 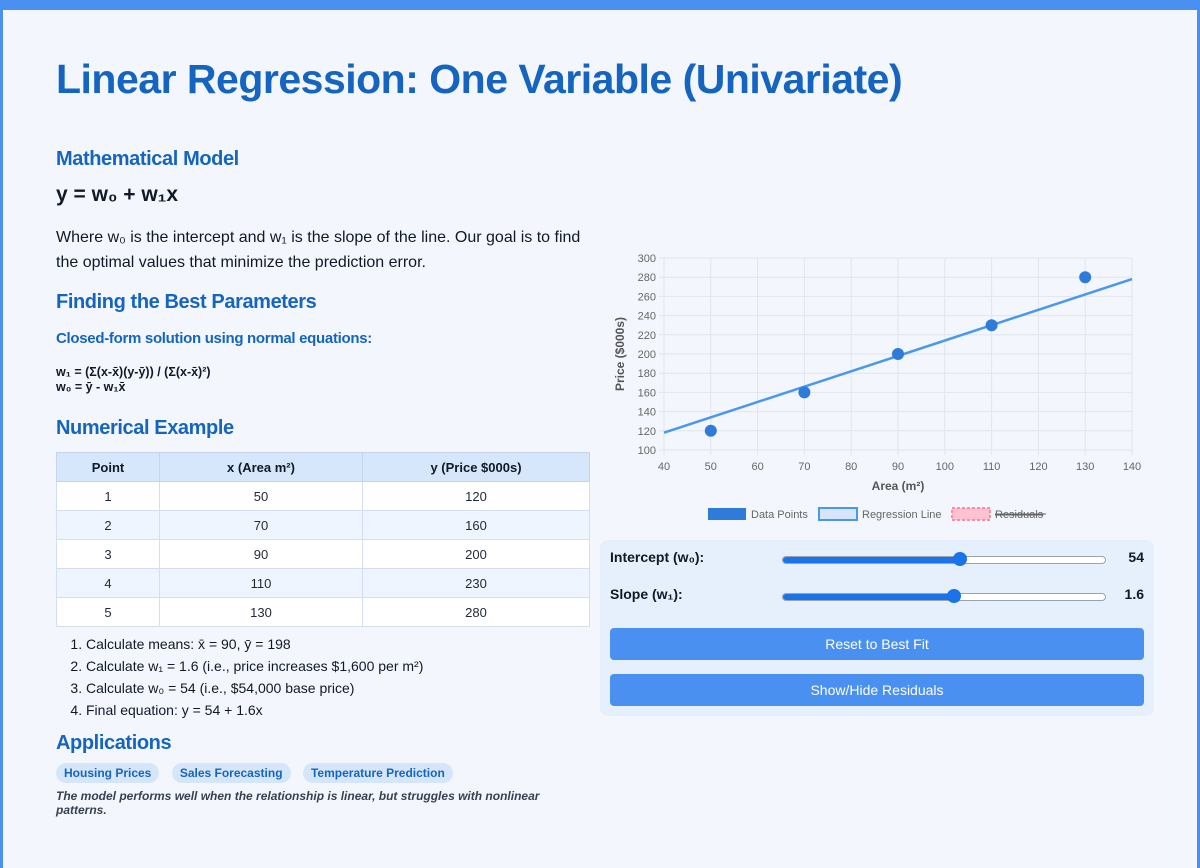 What do you see at coordinates (108, 773) in the screenshot?
I see `tag-housing-prices: Housing Prices` at bounding box center [108, 773].